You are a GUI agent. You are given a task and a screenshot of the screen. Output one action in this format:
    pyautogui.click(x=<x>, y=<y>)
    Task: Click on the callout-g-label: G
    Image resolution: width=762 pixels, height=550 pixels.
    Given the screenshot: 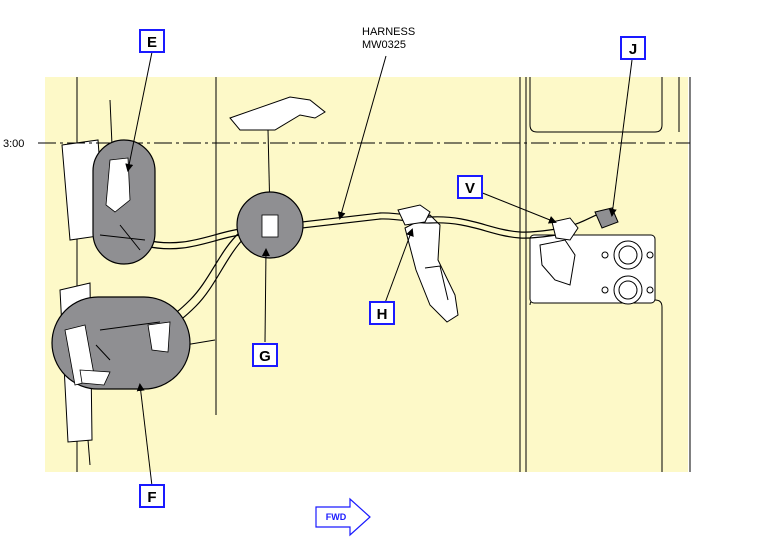 What is the action you would take?
    pyautogui.click(x=265, y=356)
    